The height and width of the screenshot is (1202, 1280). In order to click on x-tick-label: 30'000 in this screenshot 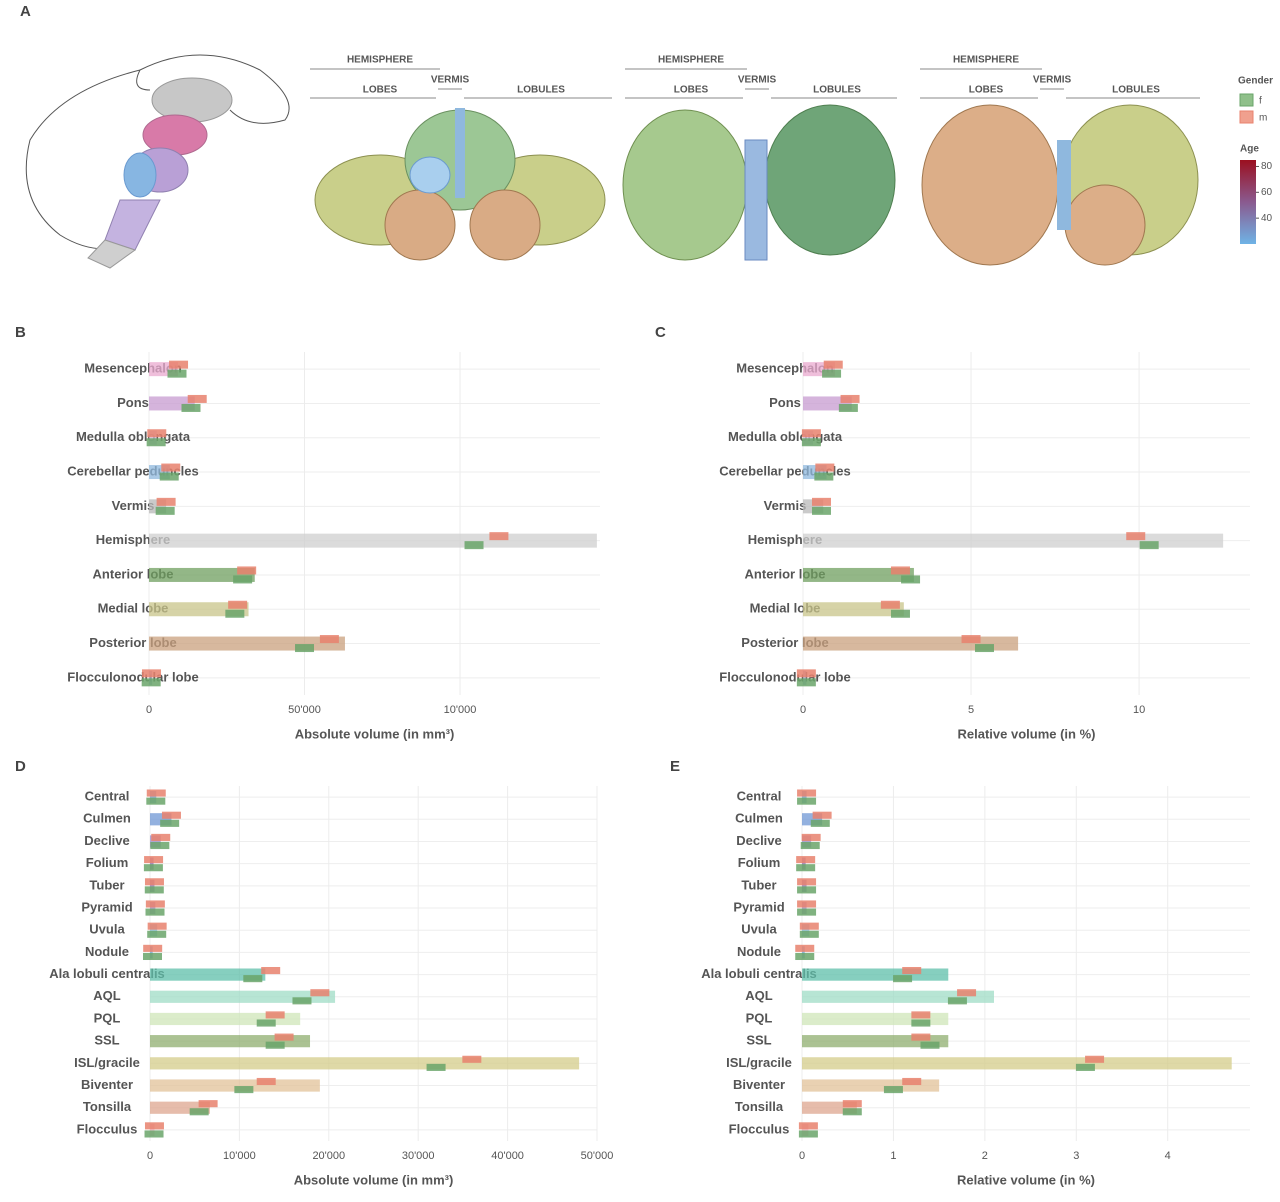, I will do `click(418, 1156)`.